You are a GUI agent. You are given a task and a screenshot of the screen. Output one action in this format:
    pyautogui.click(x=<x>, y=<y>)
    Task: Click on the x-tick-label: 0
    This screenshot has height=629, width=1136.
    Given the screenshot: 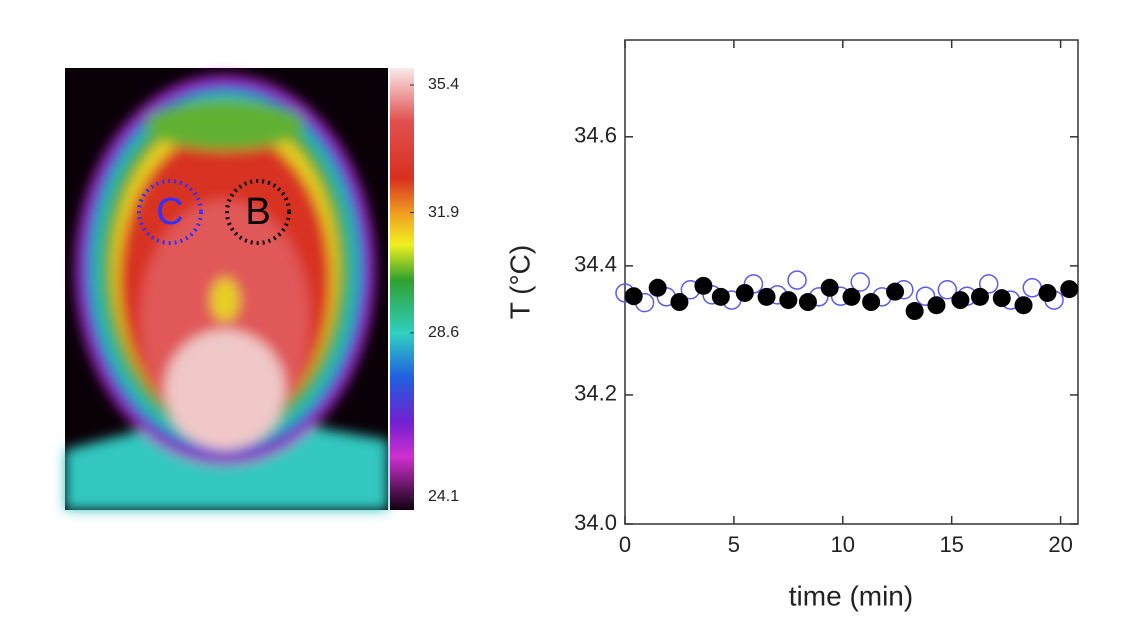 What is the action you would take?
    pyautogui.click(x=625, y=544)
    